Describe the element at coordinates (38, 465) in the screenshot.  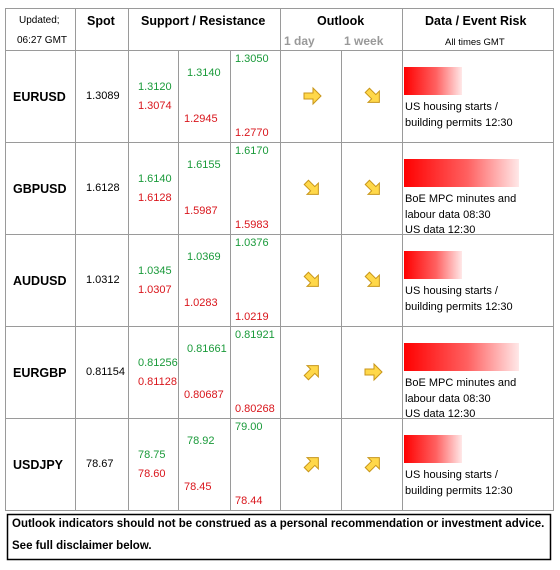
I see `pair: USDJPY` at that location.